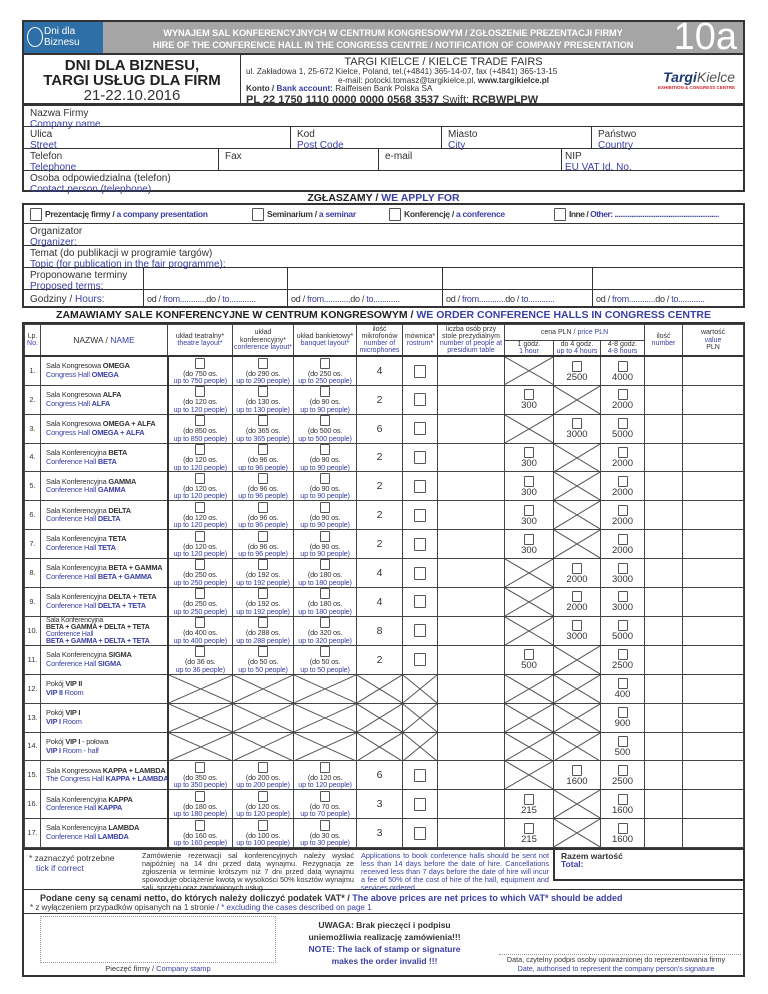  What do you see at coordinates (649, 865) in the screenshot?
I see `total-box: Razem wartość Total:` at bounding box center [649, 865].